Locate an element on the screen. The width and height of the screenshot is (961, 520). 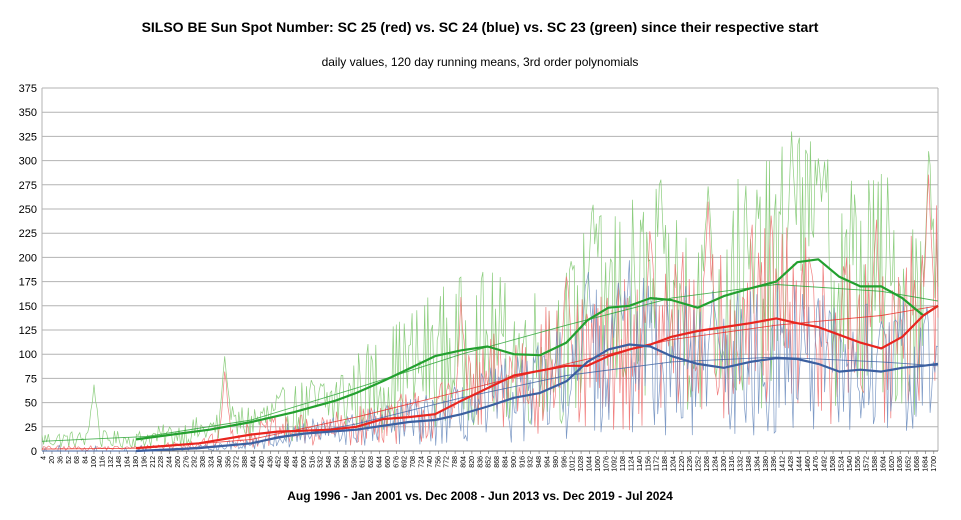
y-tick-label: 175 is located at coordinates (28, 283).